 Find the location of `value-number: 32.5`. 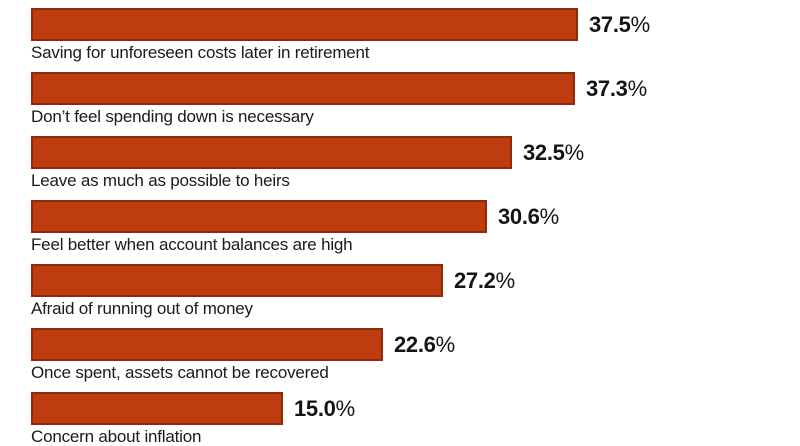

value-number: 32.5 is located at coordinates (544, 152).